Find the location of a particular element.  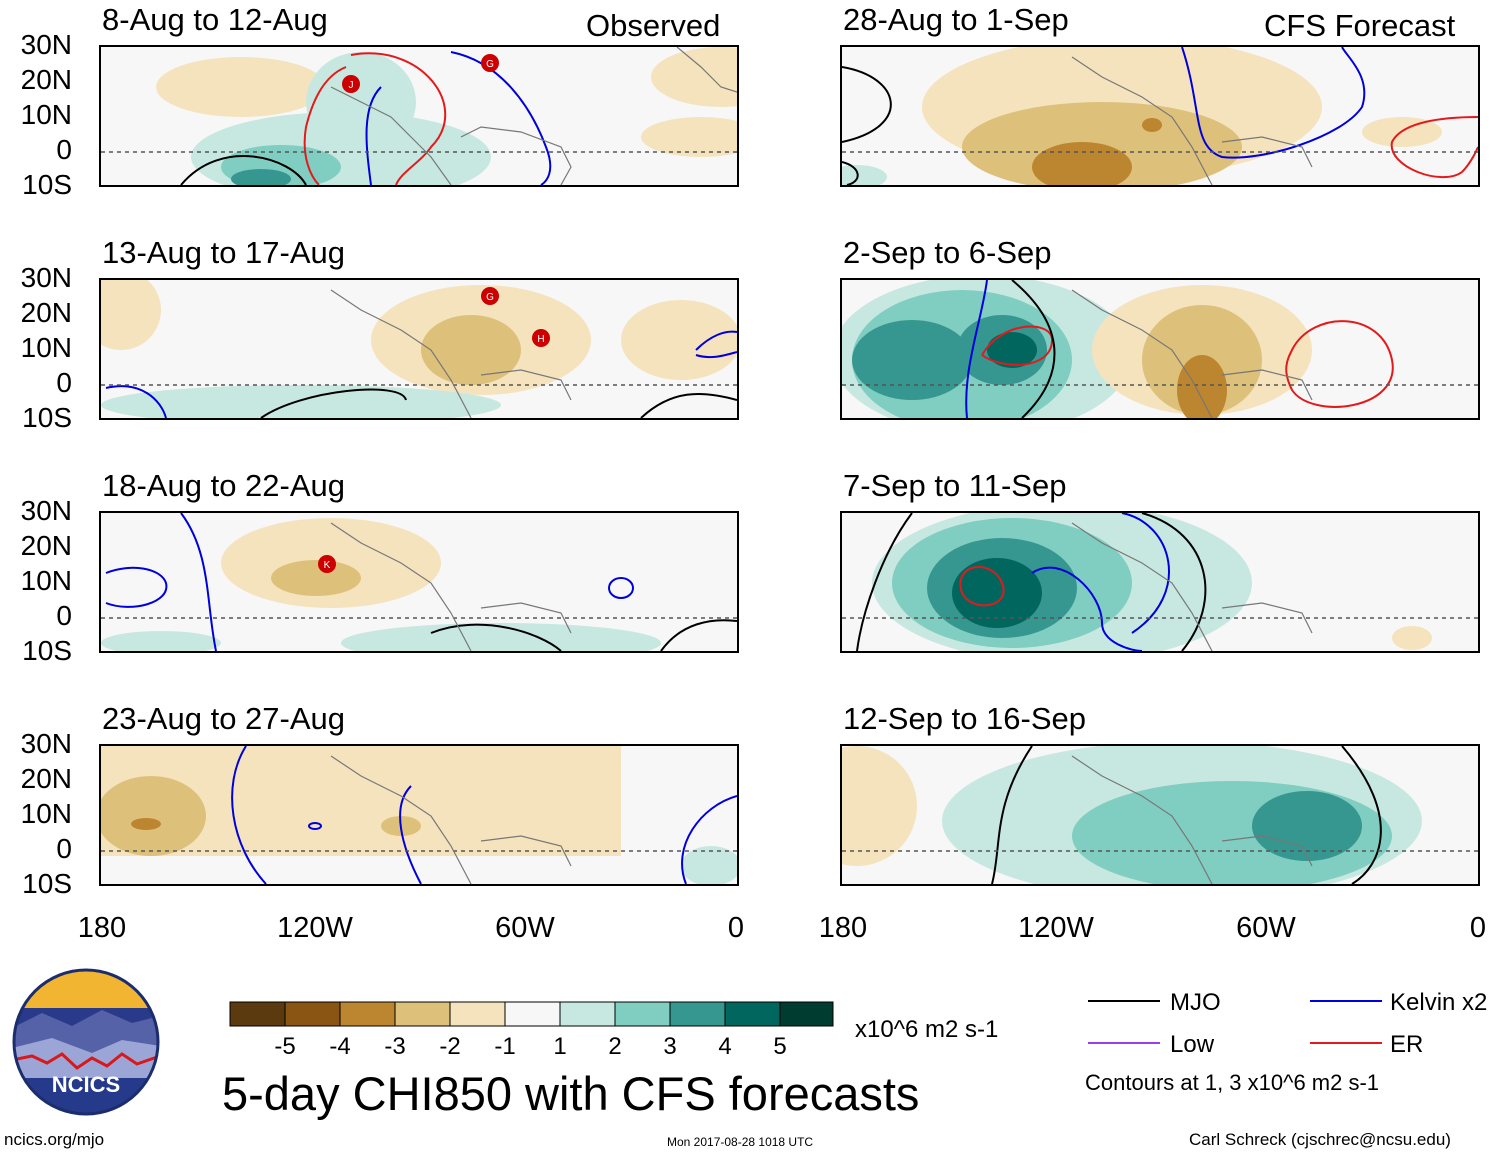

colorbar-label: 1 is located at coordinates (560, 1046).